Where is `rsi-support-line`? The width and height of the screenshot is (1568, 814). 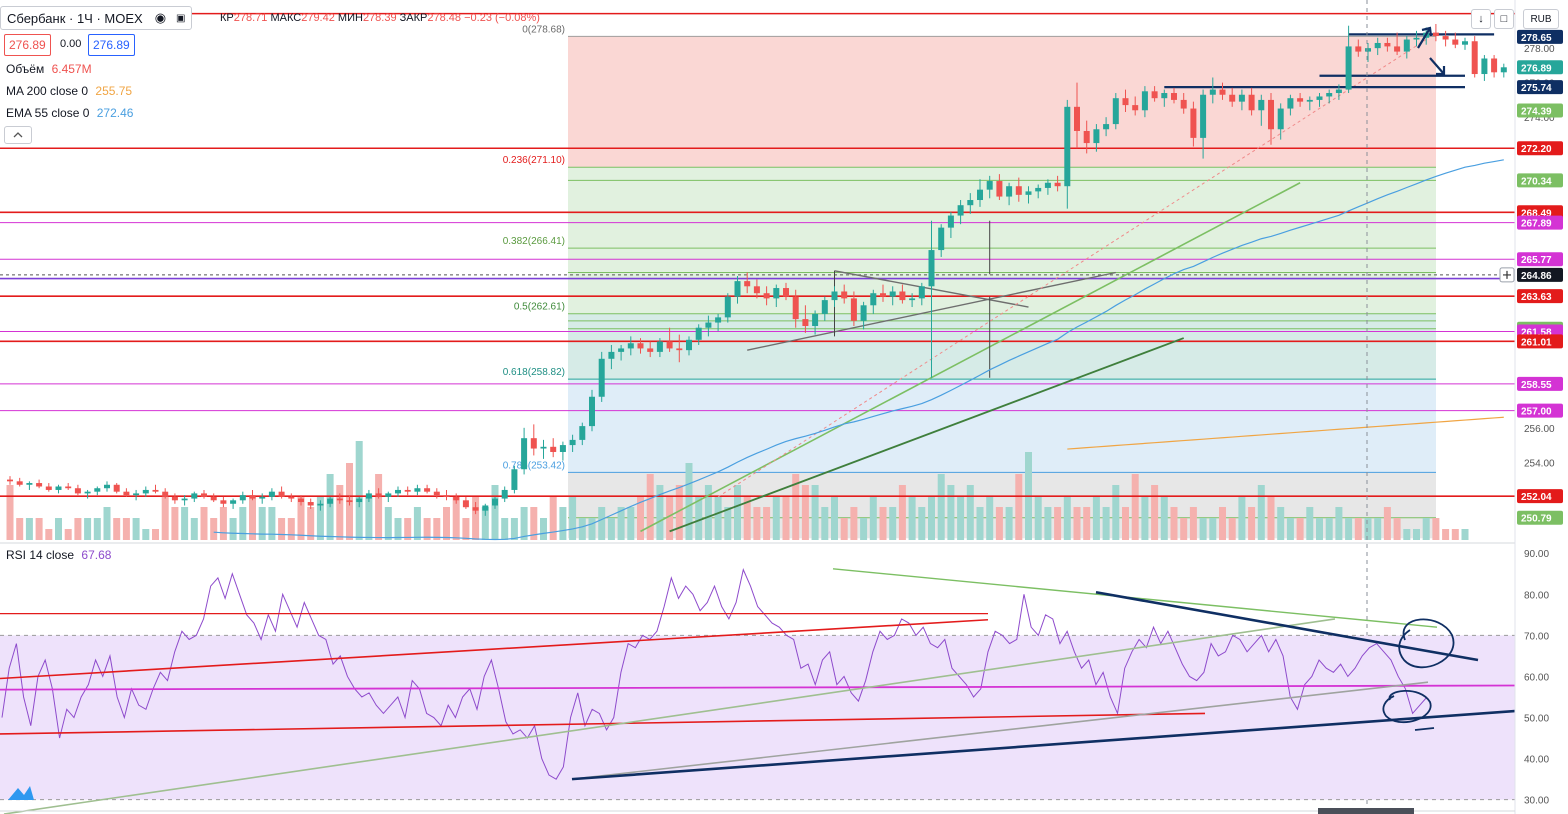
rsi-support-line is located at coordinates (1069, 743).